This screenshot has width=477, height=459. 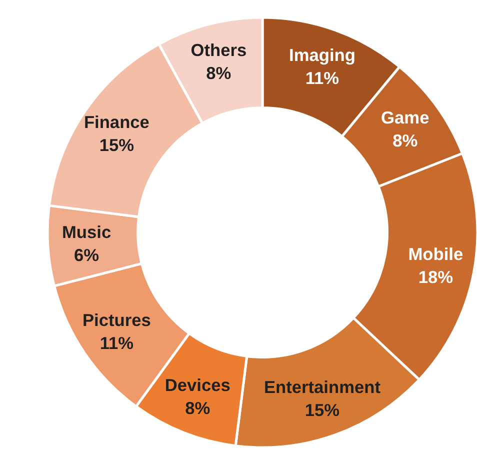 I want to click on slice-label: Music, so click(x=87, y=232).